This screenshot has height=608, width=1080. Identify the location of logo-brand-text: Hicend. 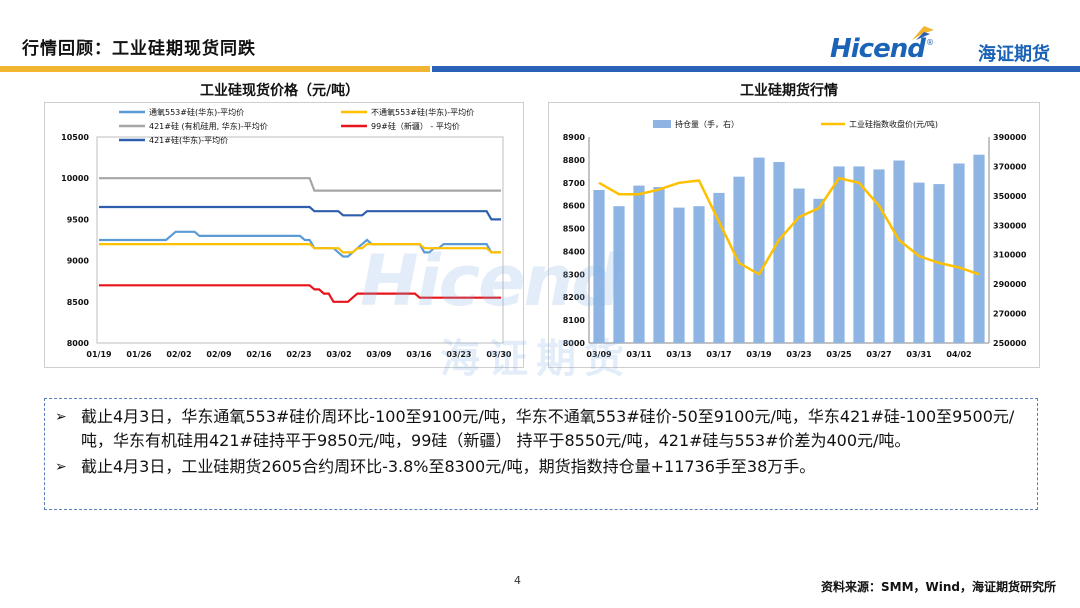
(878, 49).